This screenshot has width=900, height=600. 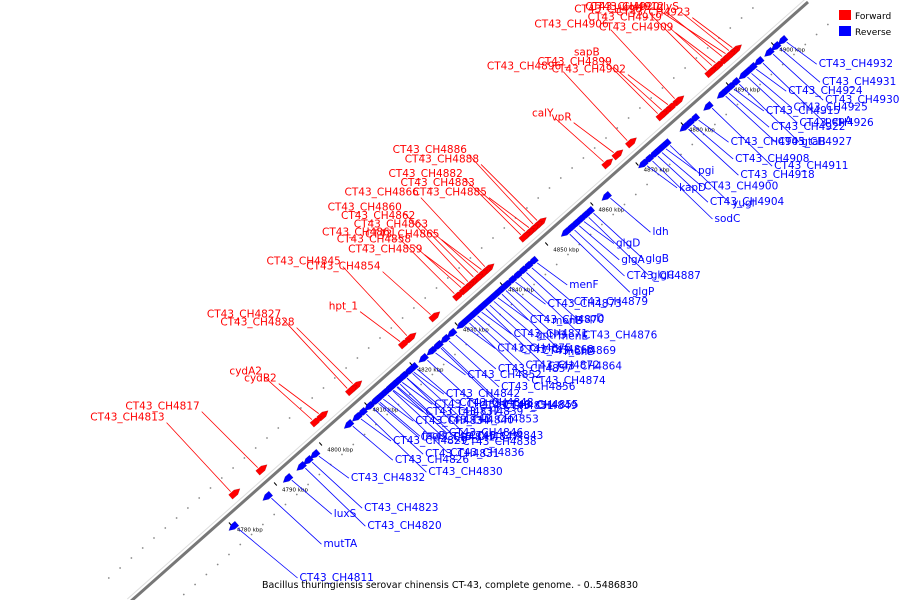 What do you see at coordinates (839, 121) in the screenshot?
I see `reverse-gene-label: pepA` at bounding box center [839, 121].